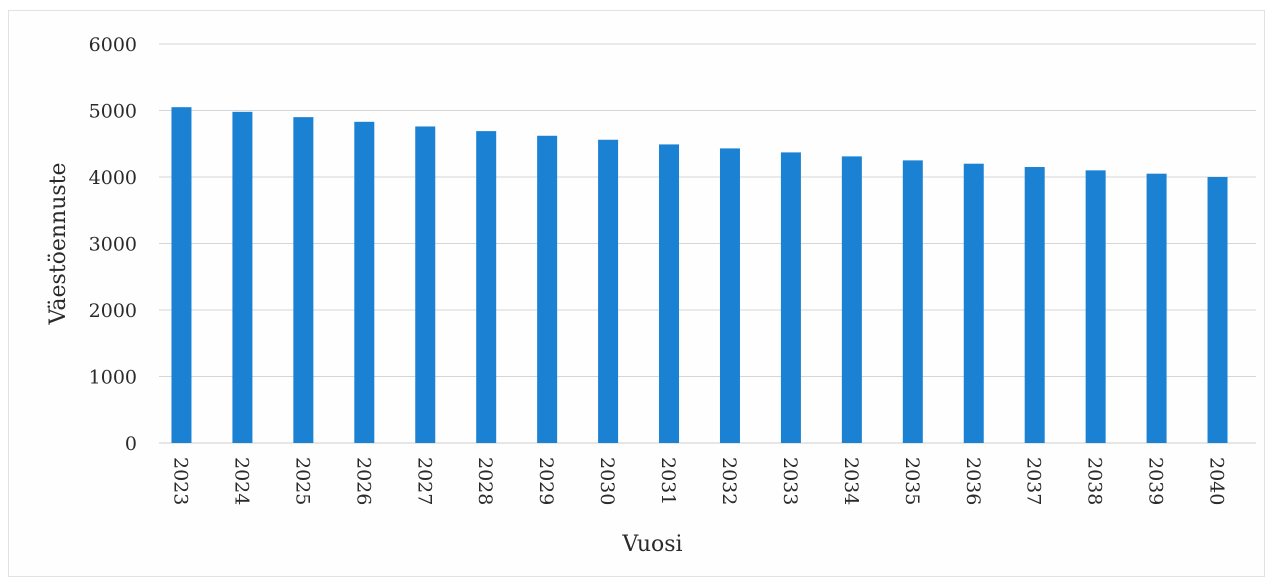 This screenshot has width=1273, height=585. Describe the element at coordinates (113, 378) in the screenshot. I see `y-tick-label: 1000` at that location.